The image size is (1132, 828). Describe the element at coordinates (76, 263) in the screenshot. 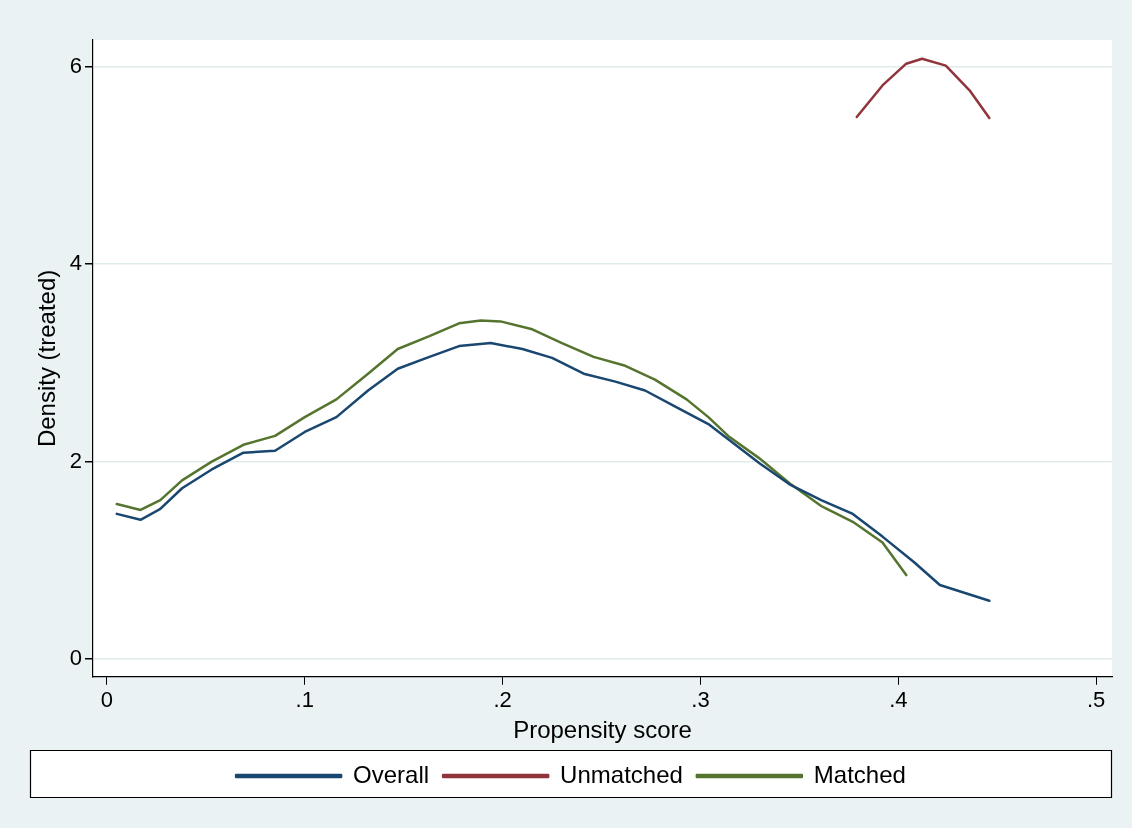

I see `y-tick-label: 4` at that location.